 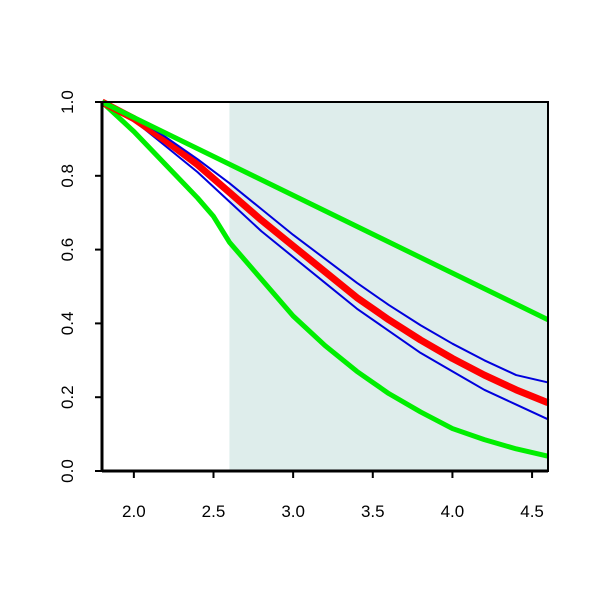 I want to click on y-tick-label: 0.4, so click(x=67, y=324).